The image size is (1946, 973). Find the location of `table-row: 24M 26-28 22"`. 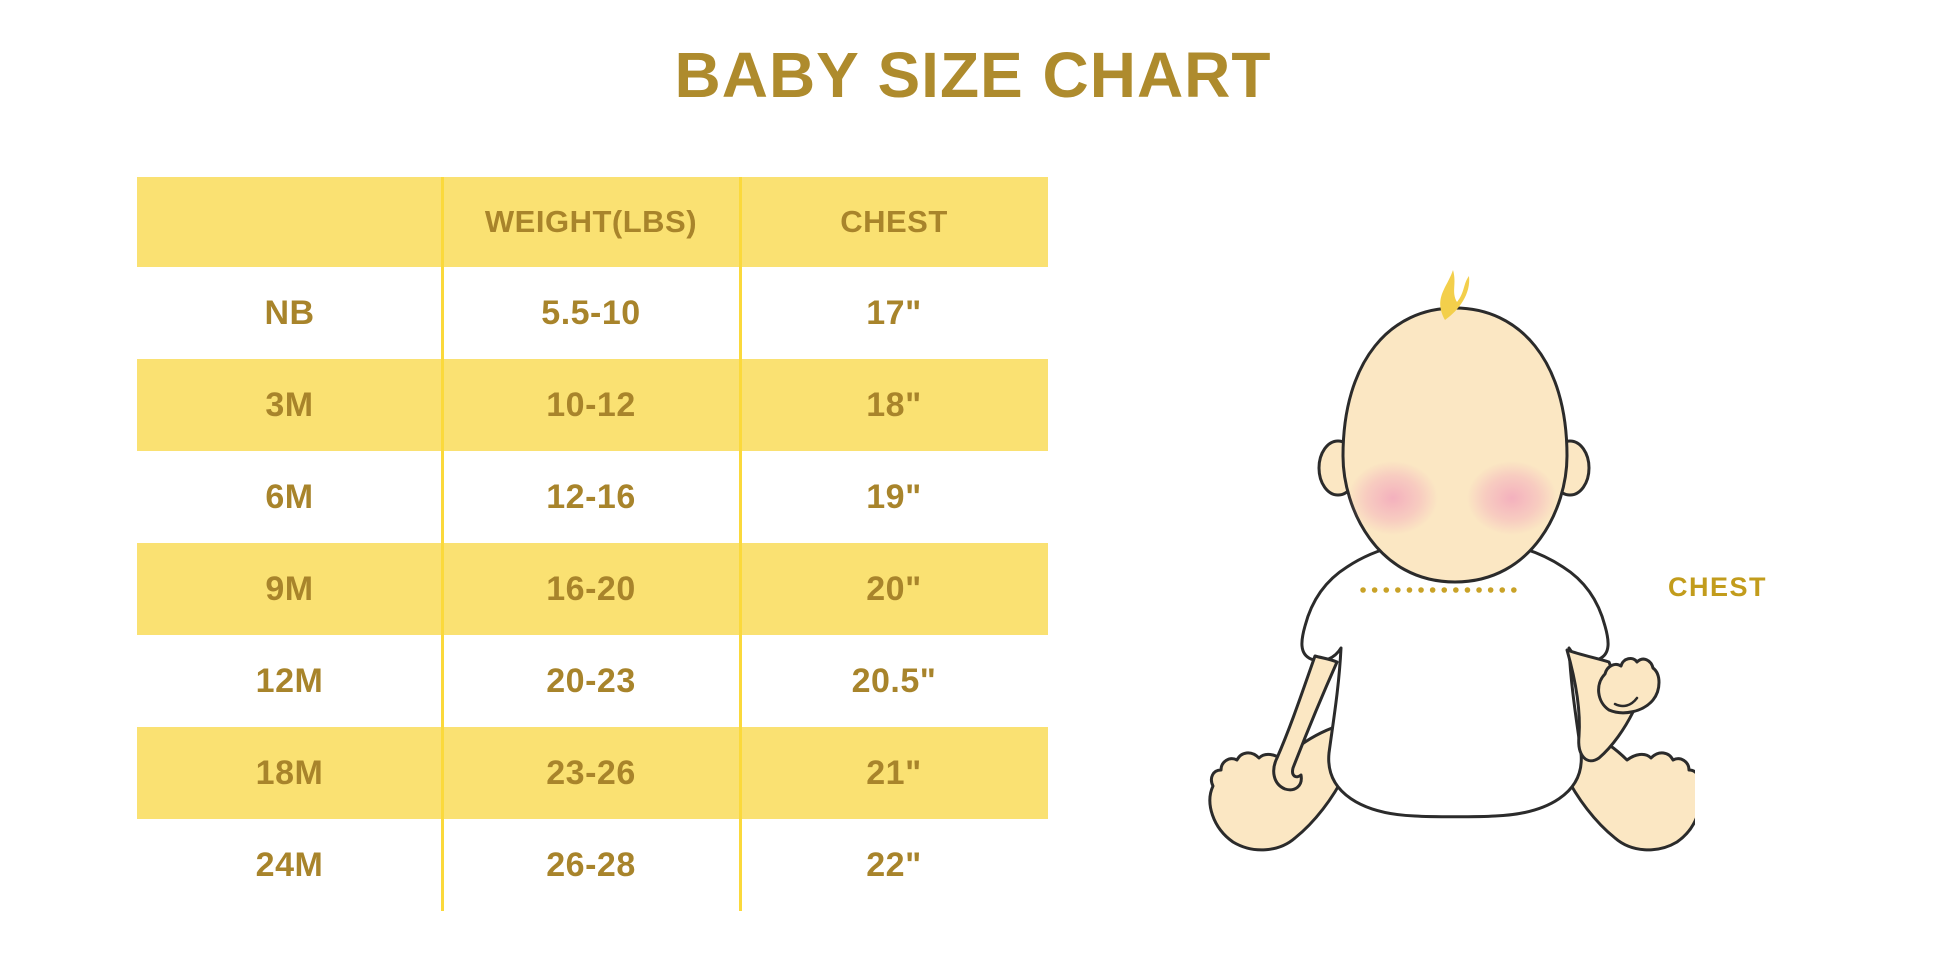

table-row: 24M 26-28 22" is located at coordinates (592, 865).